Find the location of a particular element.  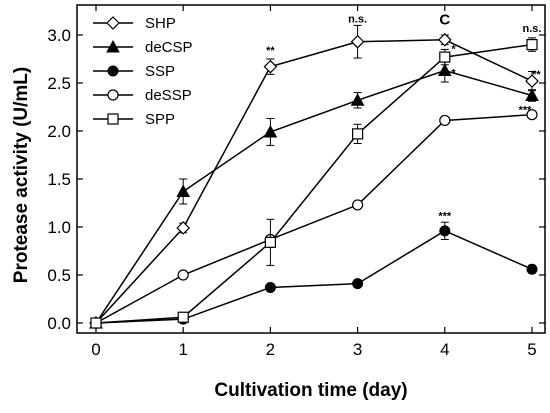

legend-item-shp: SHP is located at coordinates (134, 23).